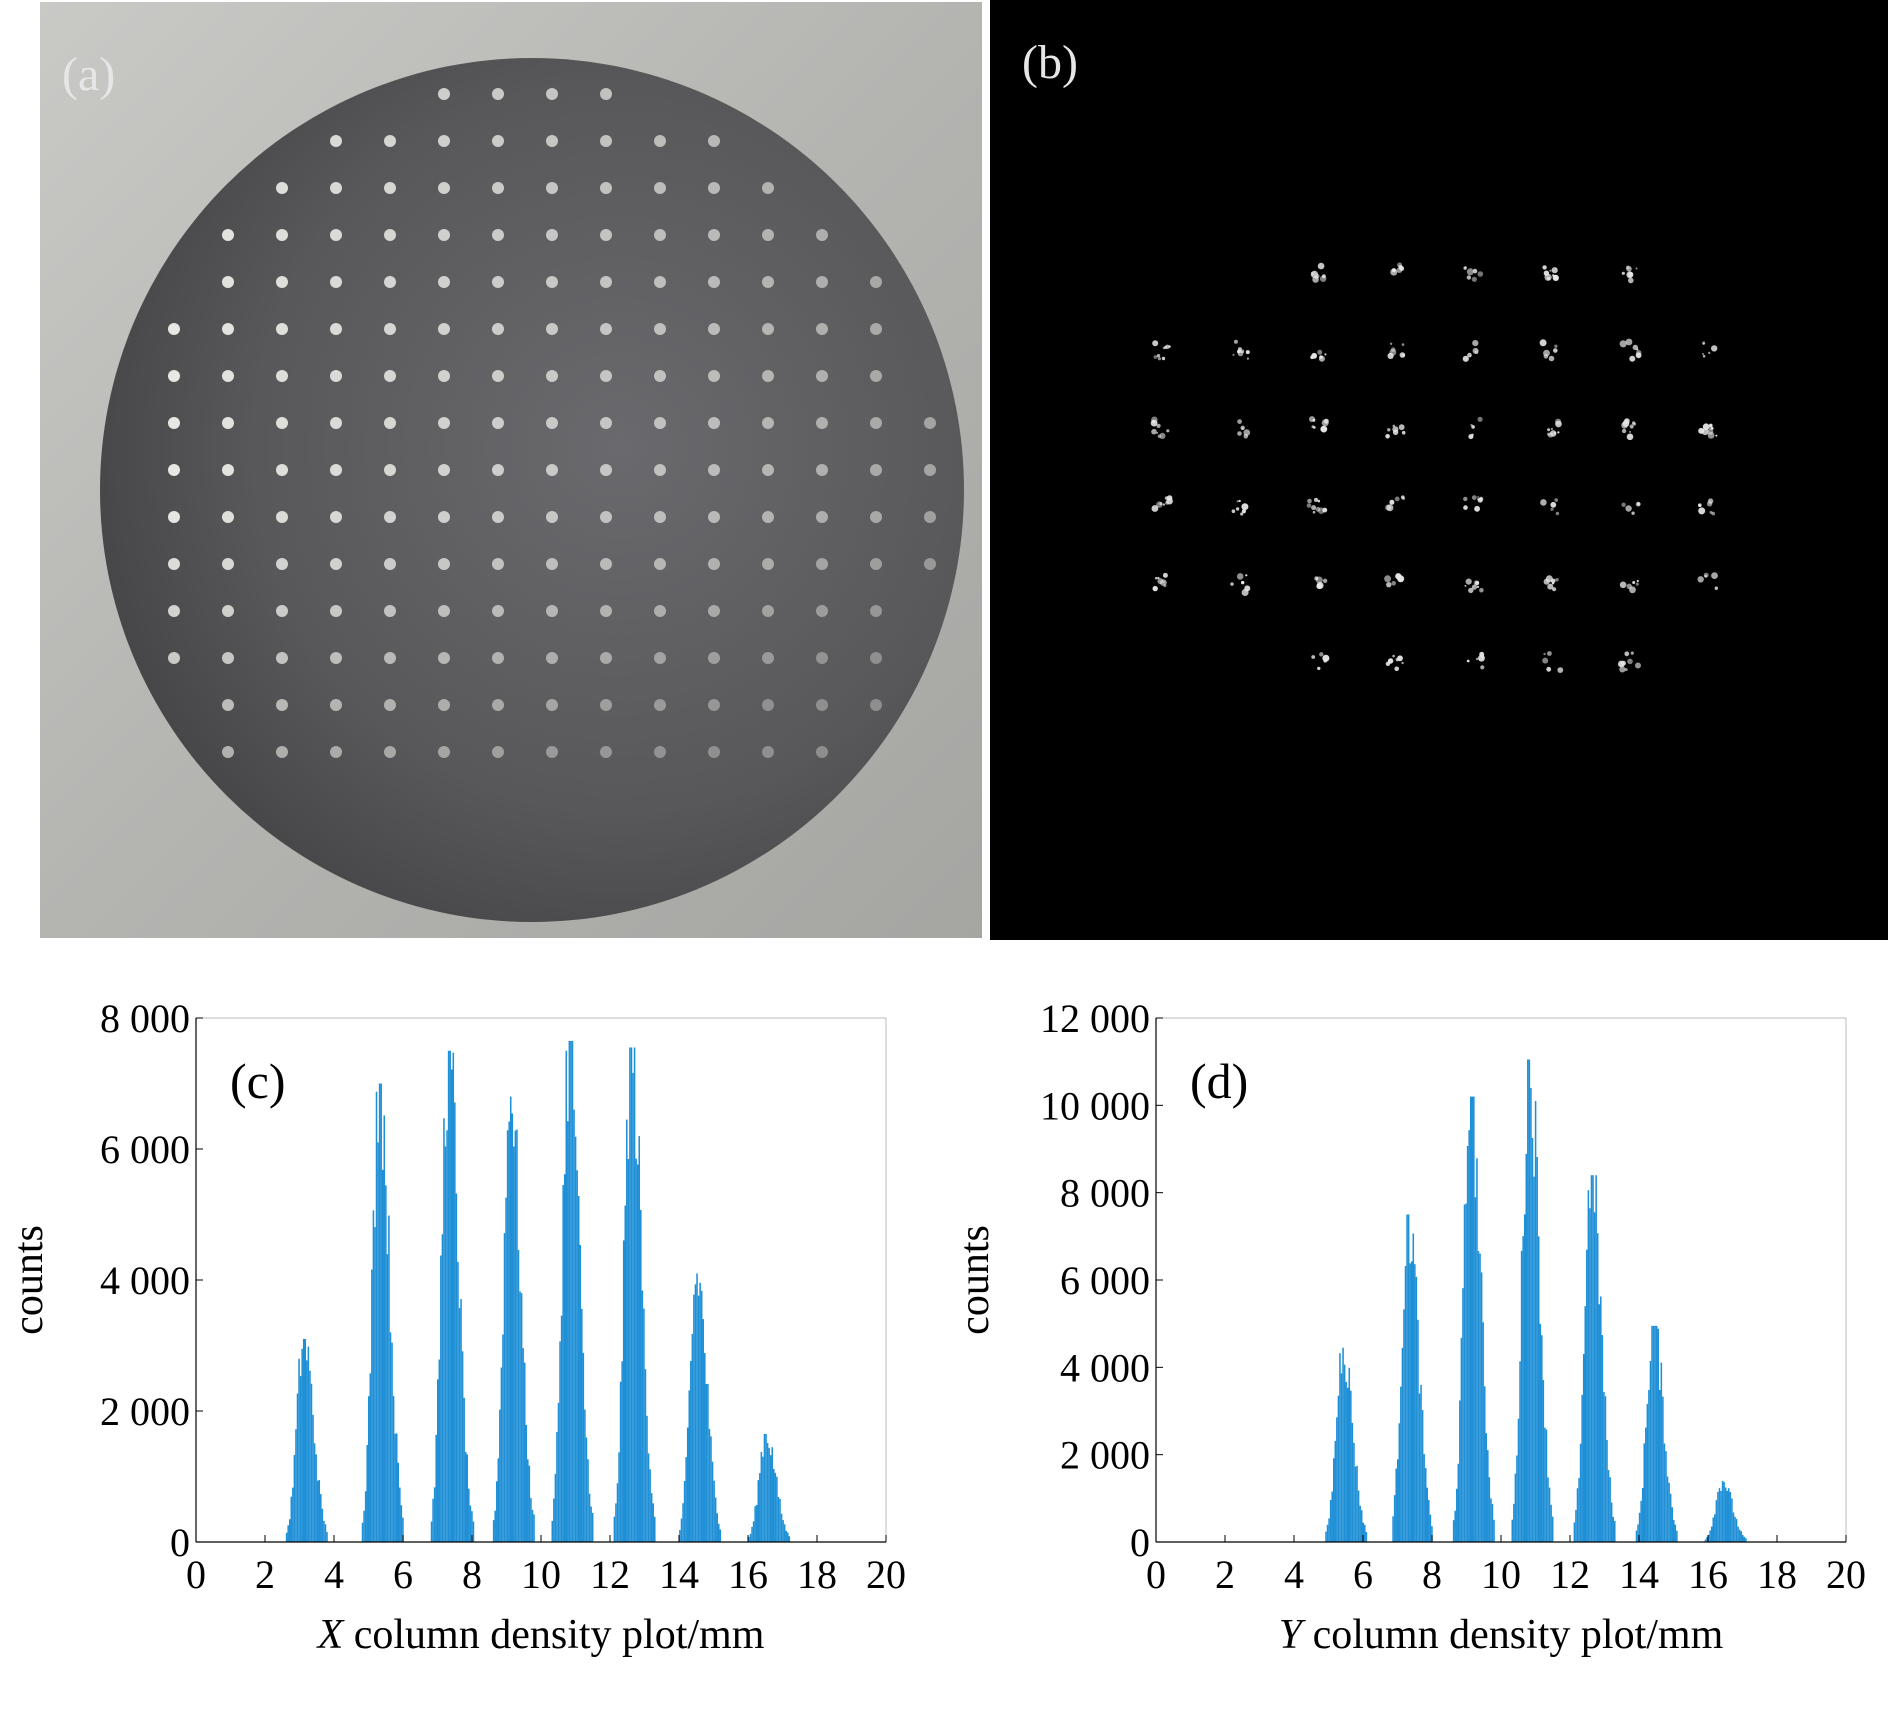 Image resolution: width=1888 pixels, height=1711 pixels. I want to click on x-tick-label: 14, so click(679, 1574).